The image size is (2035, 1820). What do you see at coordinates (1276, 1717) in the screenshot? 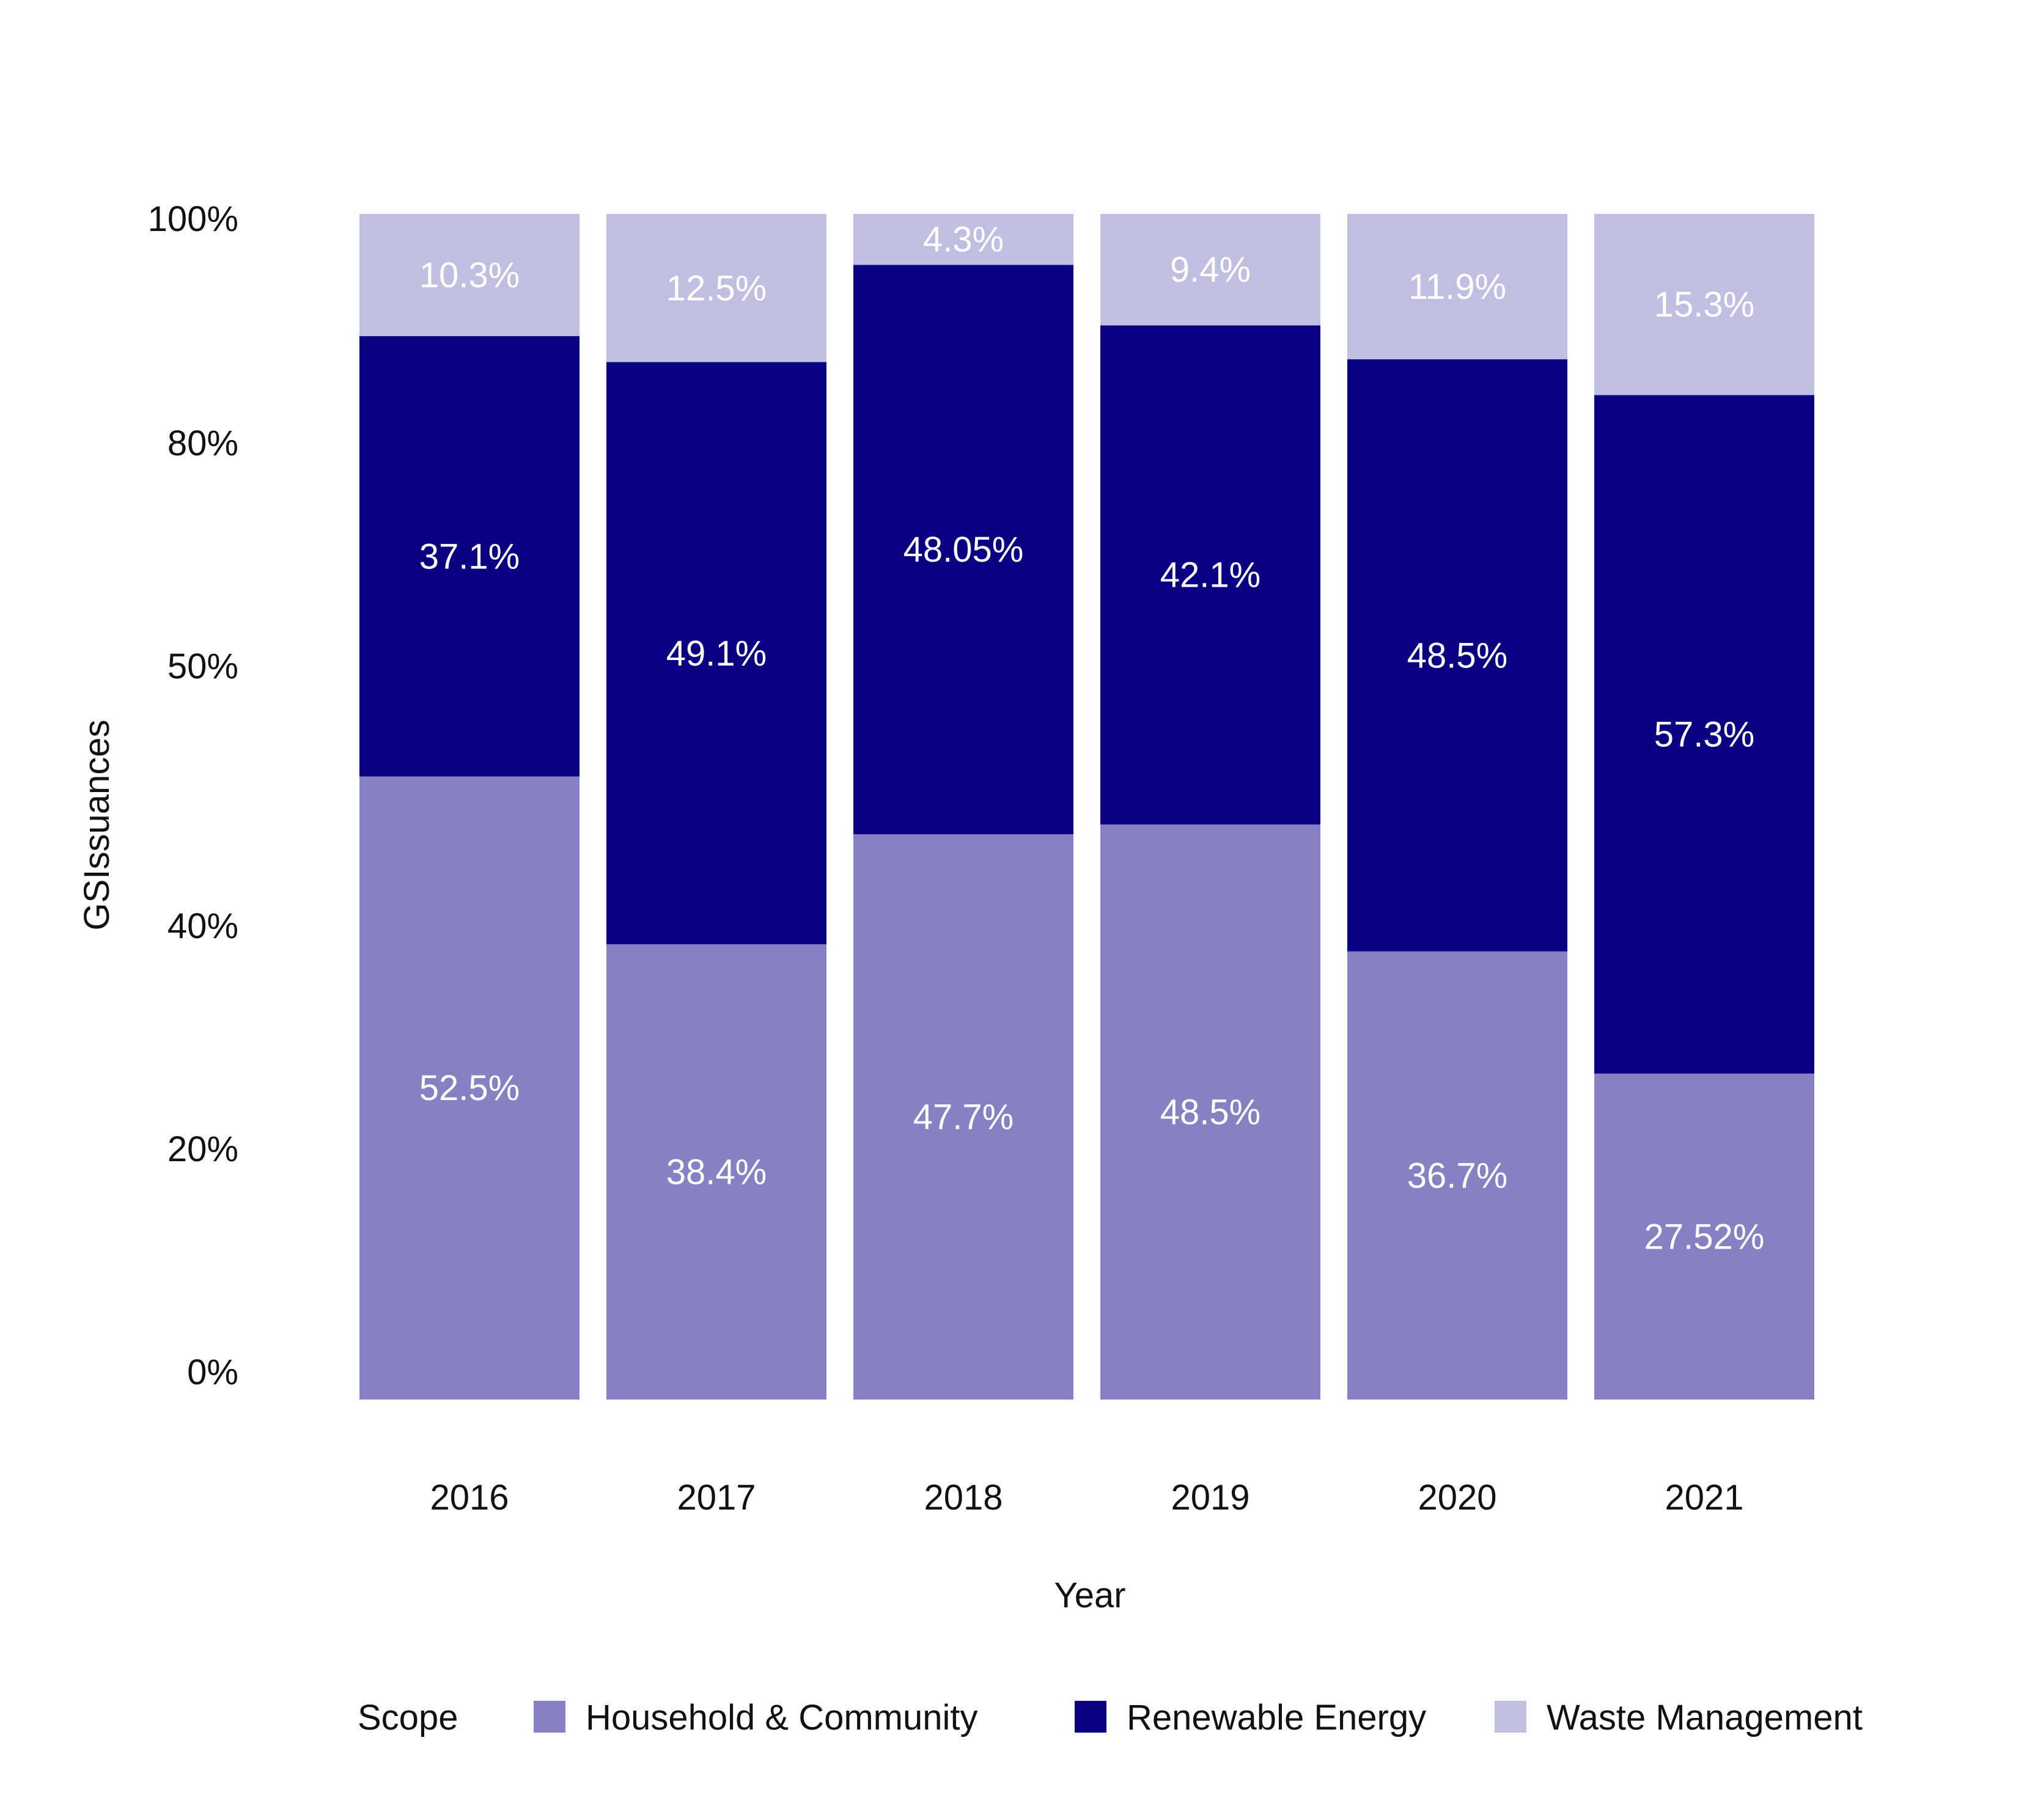
I see `legend-label: Renewable Energy` at bounding box center [1276, 1717].